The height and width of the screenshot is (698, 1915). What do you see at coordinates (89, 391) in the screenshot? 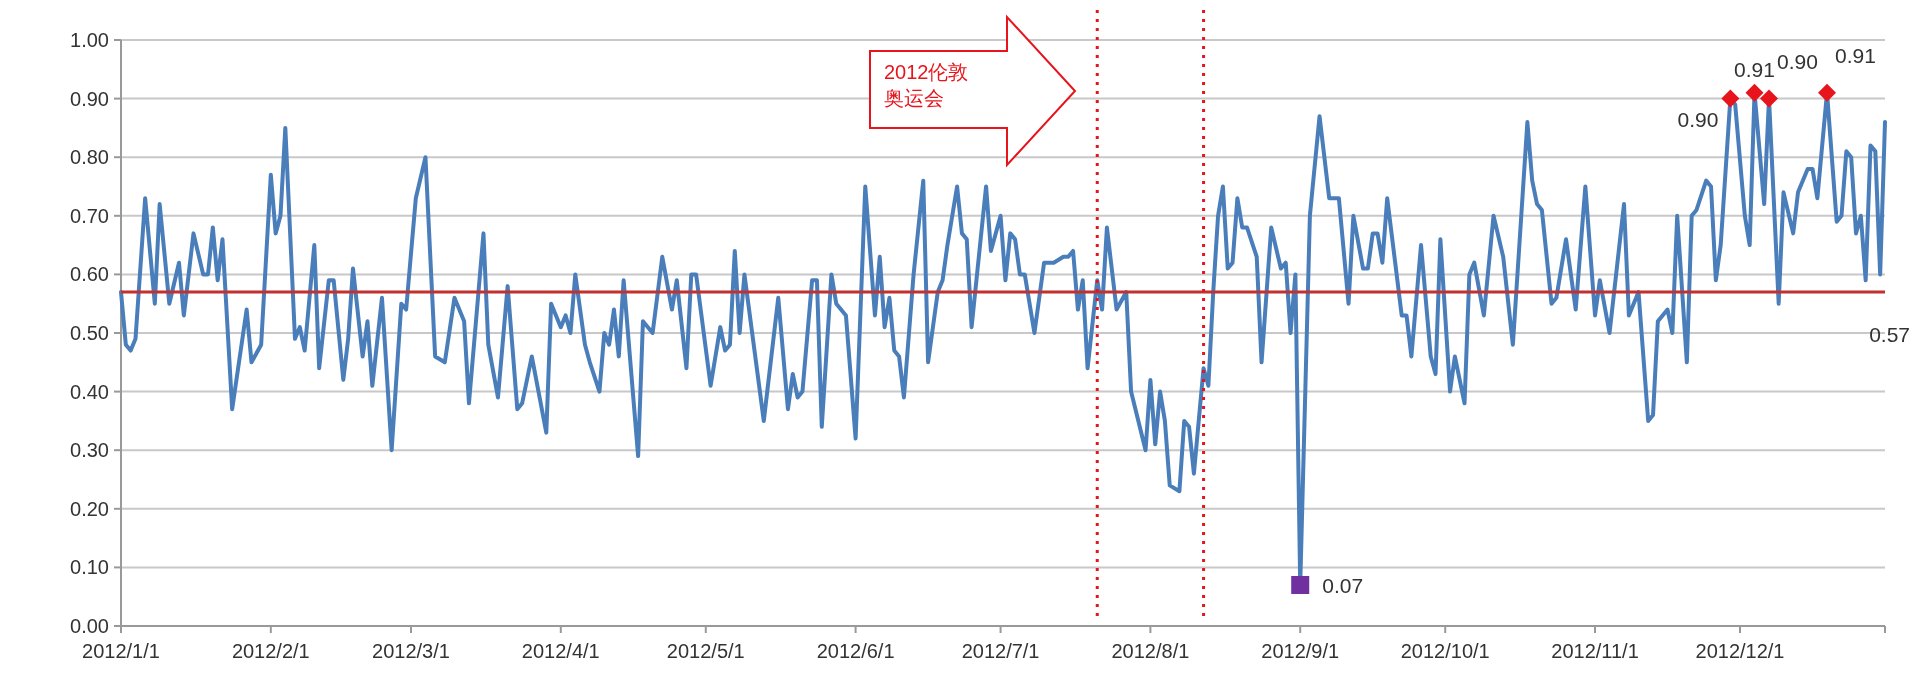
I see `y-tick-label: 0.40` at bounding box center [89, 391].